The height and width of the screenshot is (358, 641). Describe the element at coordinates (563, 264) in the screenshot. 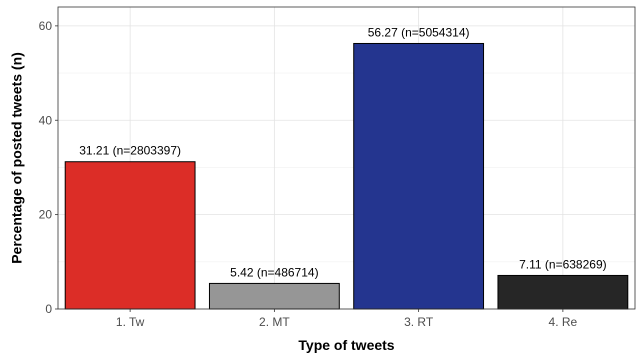

I see `data-label-4: 7.11 (n=638269)` at that location.